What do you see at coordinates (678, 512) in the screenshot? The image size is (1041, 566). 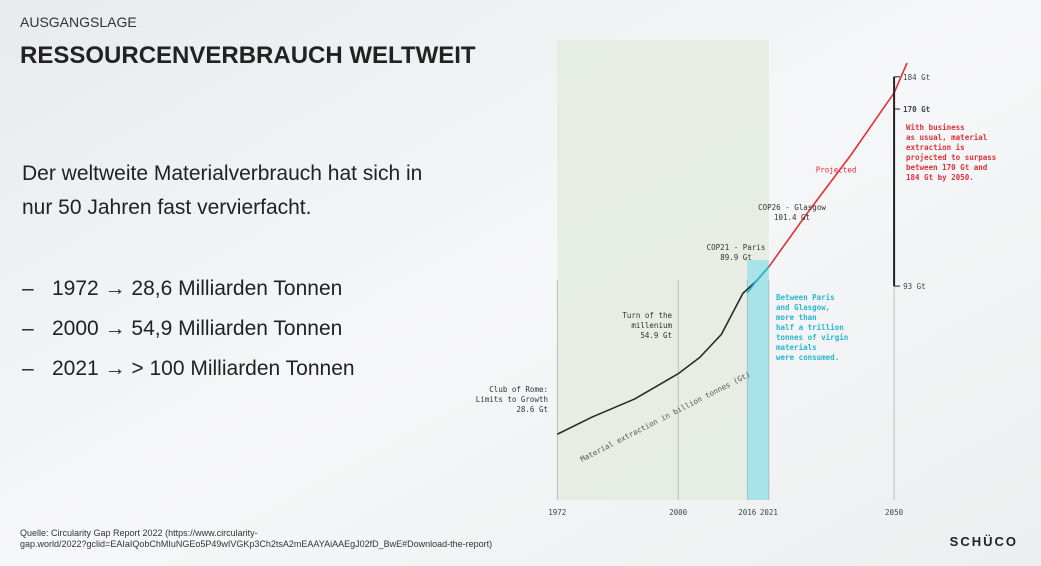 I see `x-tick-label: 2000` at bounding box center [678, 512].